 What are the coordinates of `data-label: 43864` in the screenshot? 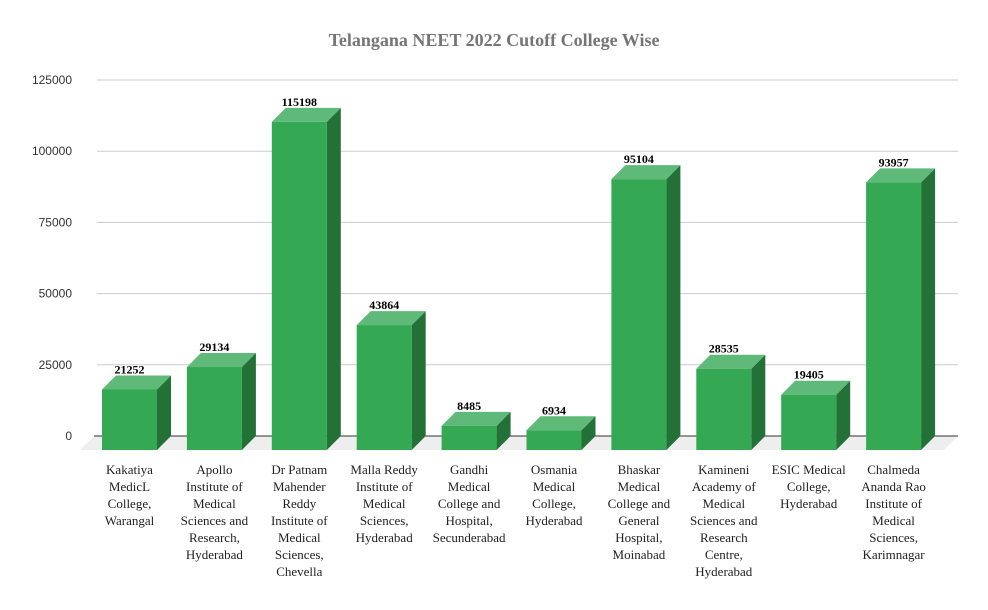 It's located at (384, 305).